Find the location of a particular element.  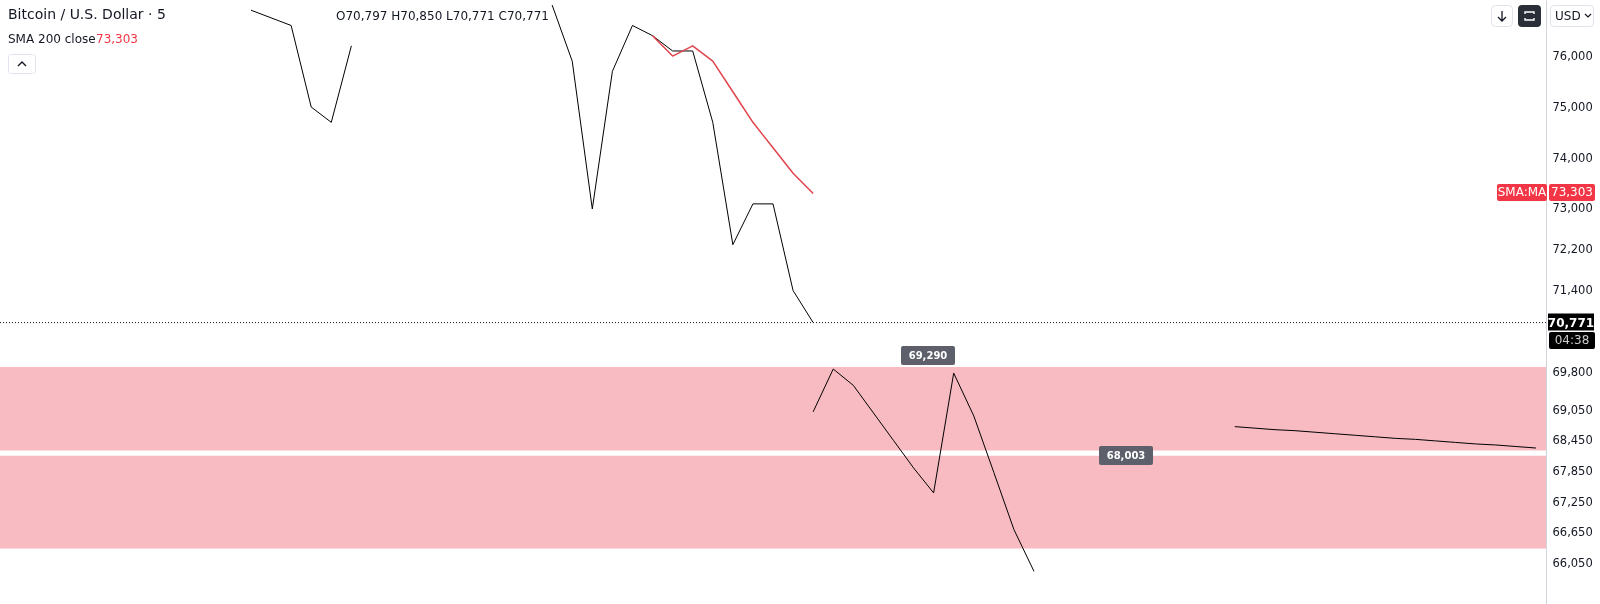

y-tick-label: 73,000 is located at coordinates (1572, 208).